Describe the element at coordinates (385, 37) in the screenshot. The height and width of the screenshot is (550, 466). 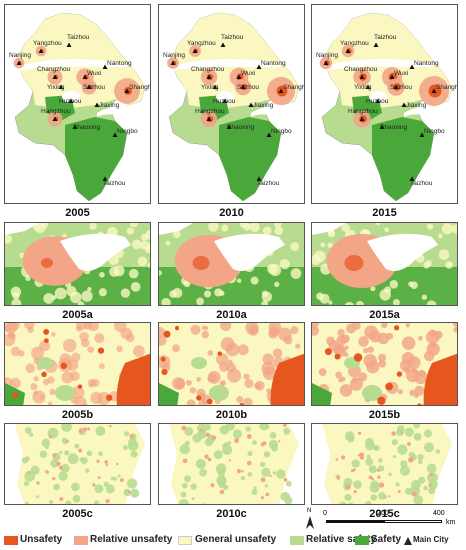
I see `city-label: Taizhou` at that location.